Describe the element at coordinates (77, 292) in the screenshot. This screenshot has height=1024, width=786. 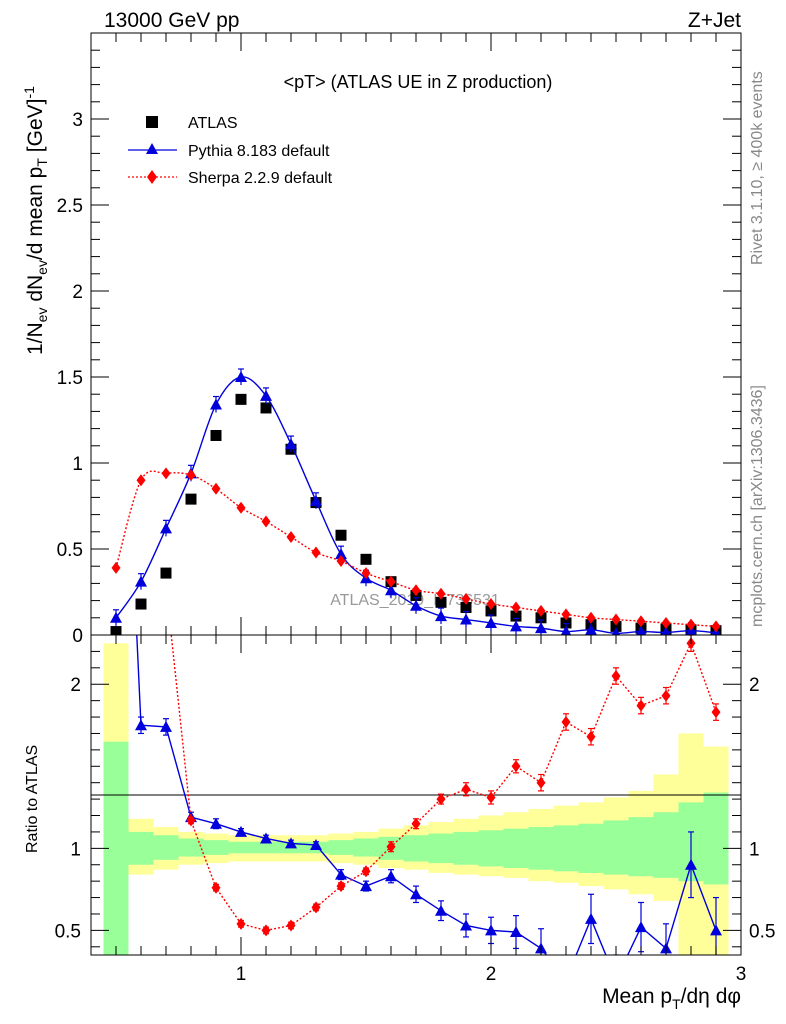
I see `main-y-tick-label: 2` at that location.